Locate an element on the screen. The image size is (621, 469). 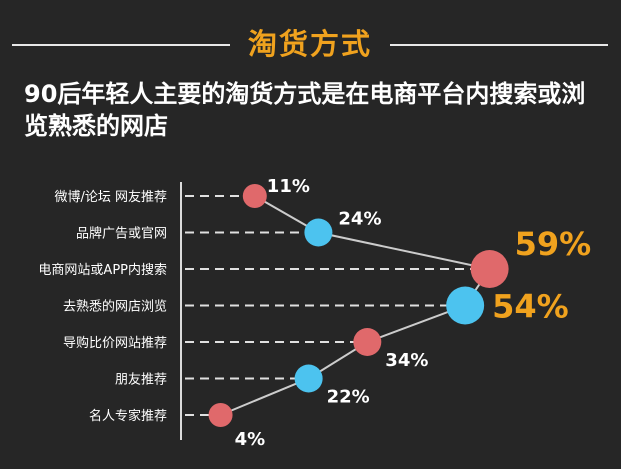
data-label: 22% is located at coordinates (348, 397).